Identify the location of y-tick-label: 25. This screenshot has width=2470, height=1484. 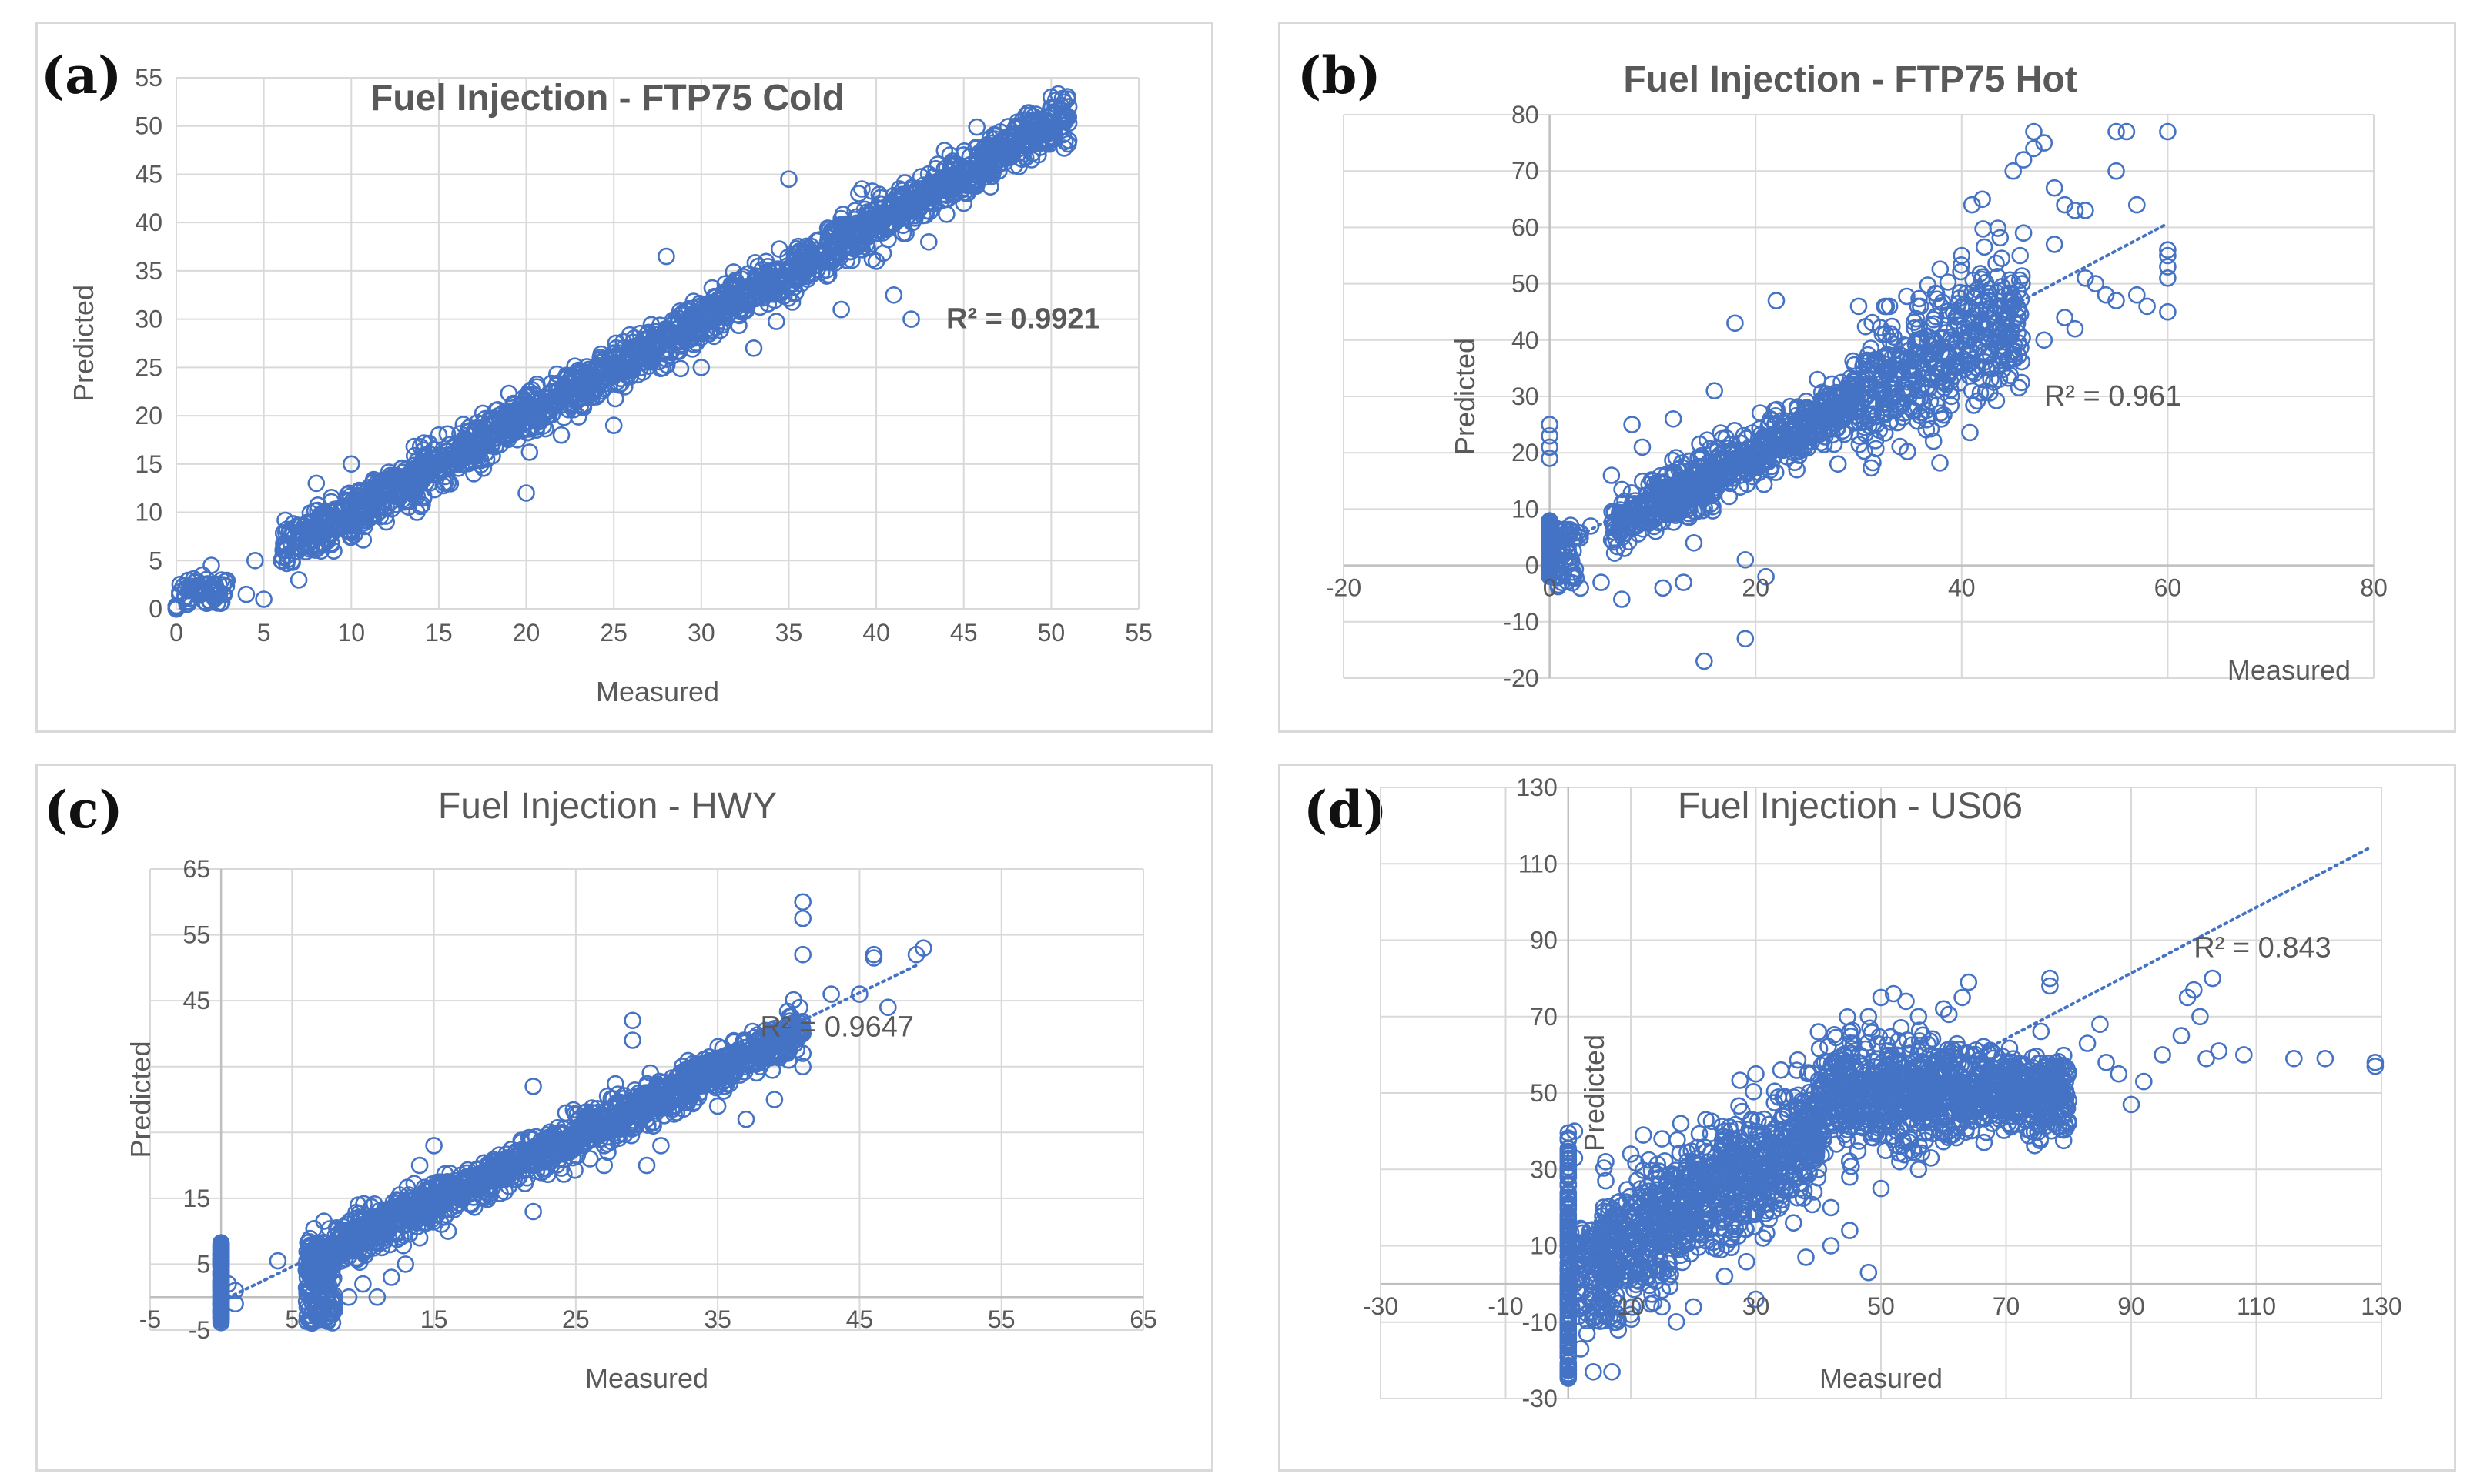
(148, 367).